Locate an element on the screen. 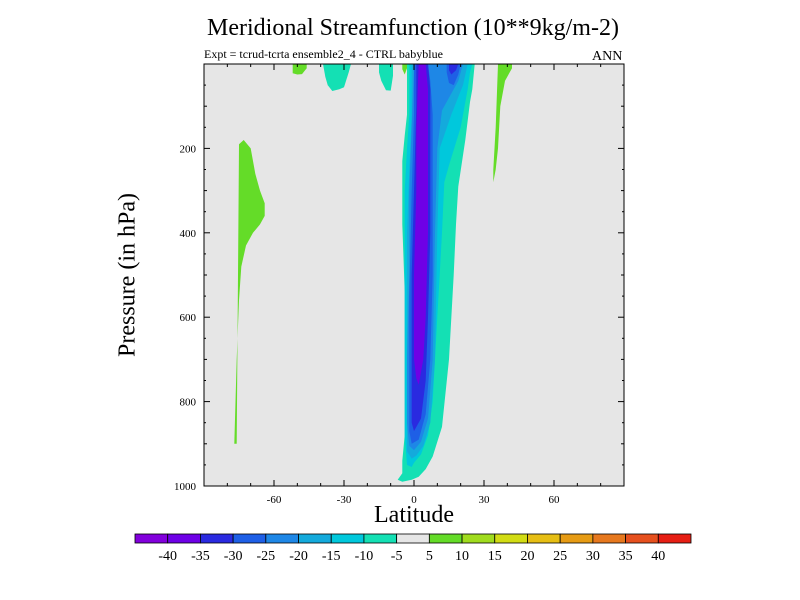 The height and width of the screenshot is (600, 800). colorbar-label: -40 is located at coordinates (167, 556).